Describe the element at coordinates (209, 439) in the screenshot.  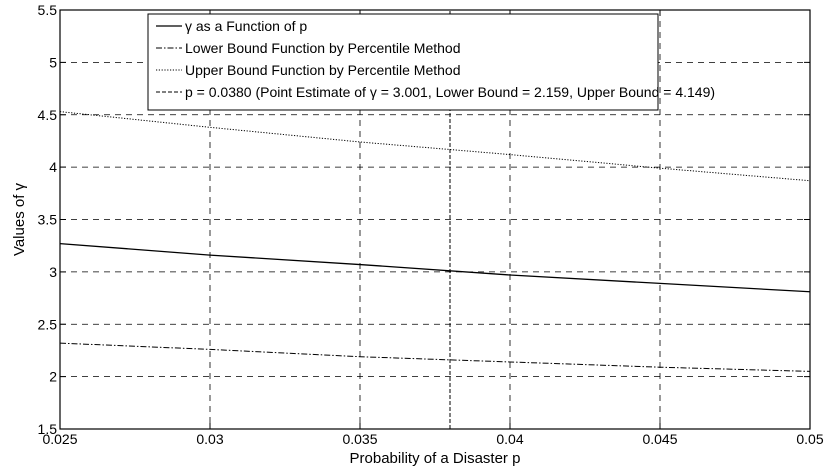
I see `x-tick-label: 0.03` at that location.